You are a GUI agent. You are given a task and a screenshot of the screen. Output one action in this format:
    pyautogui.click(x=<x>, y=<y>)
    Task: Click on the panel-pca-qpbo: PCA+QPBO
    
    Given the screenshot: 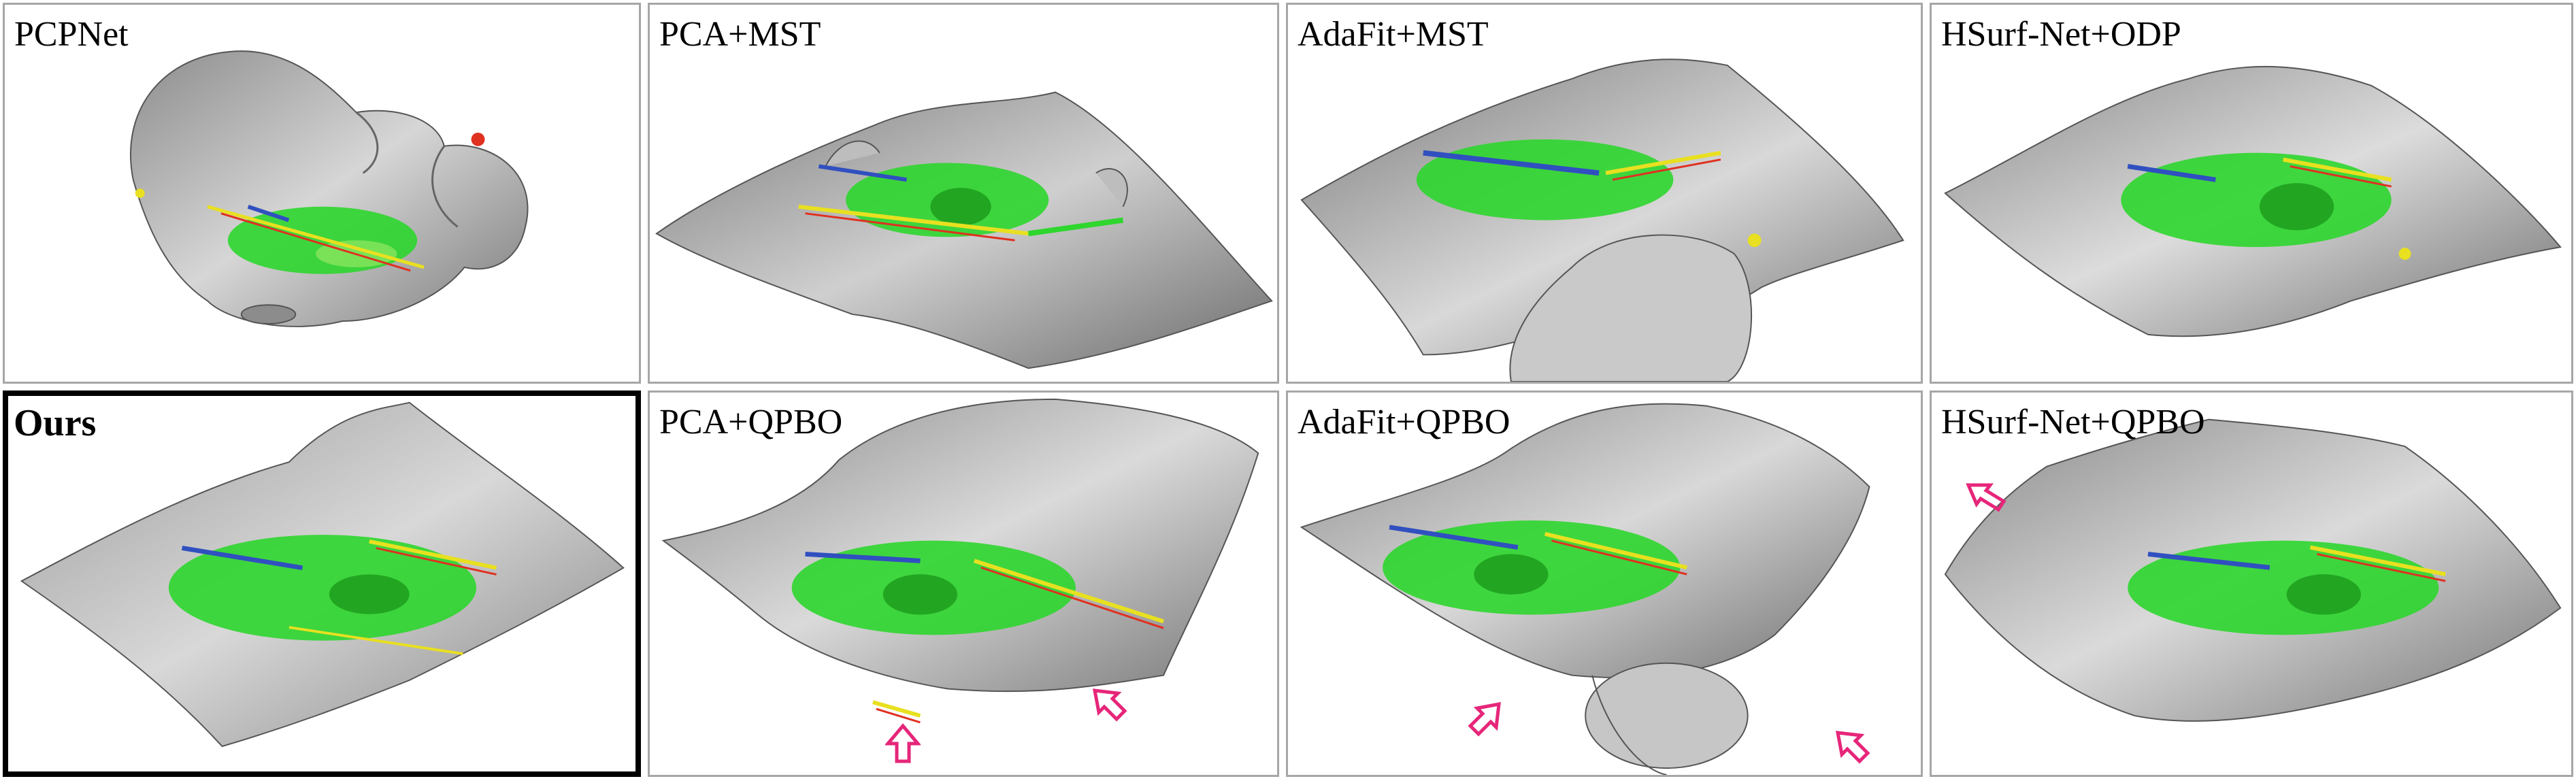 What is the action you would take?
    pyautogui.click(x=964, y=583)
    